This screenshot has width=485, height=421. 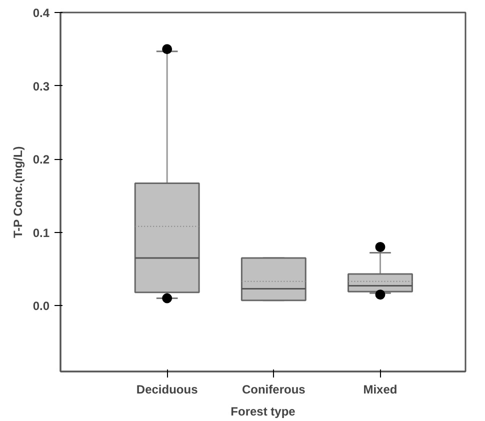 I want to click on x-tick-label: Mixed, so click(x=380, y=389).